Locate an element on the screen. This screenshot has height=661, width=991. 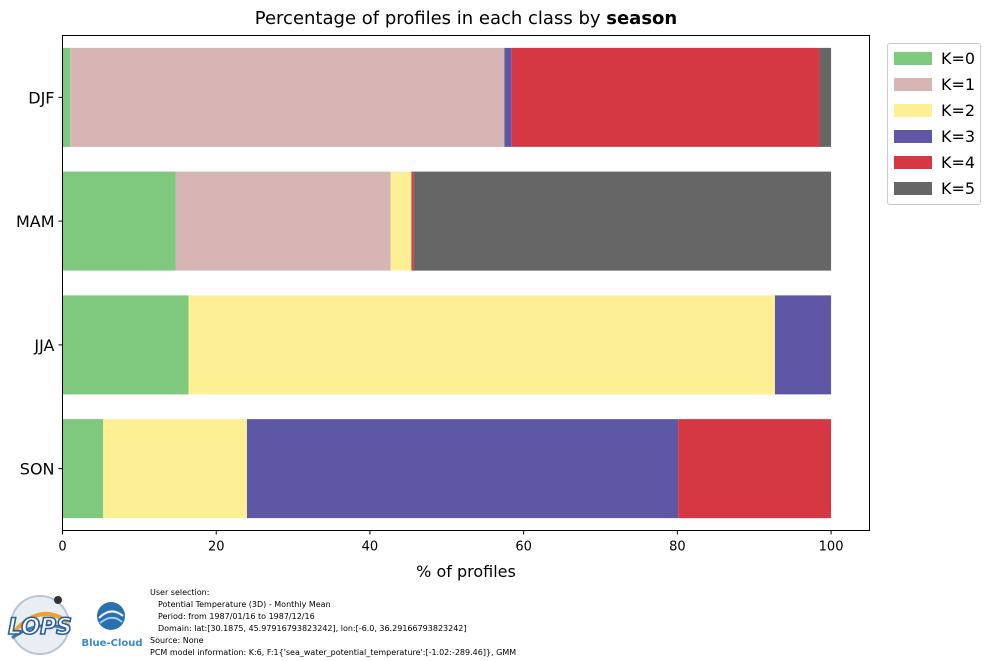
y-axis: DJF MAM JJA SON is located at coordinates (39, 283).